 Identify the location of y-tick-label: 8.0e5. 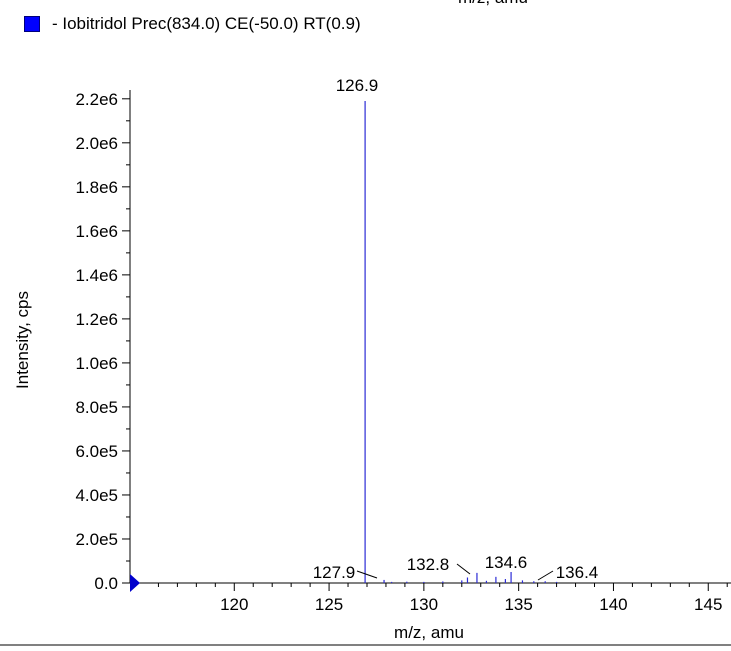
(96, 407).